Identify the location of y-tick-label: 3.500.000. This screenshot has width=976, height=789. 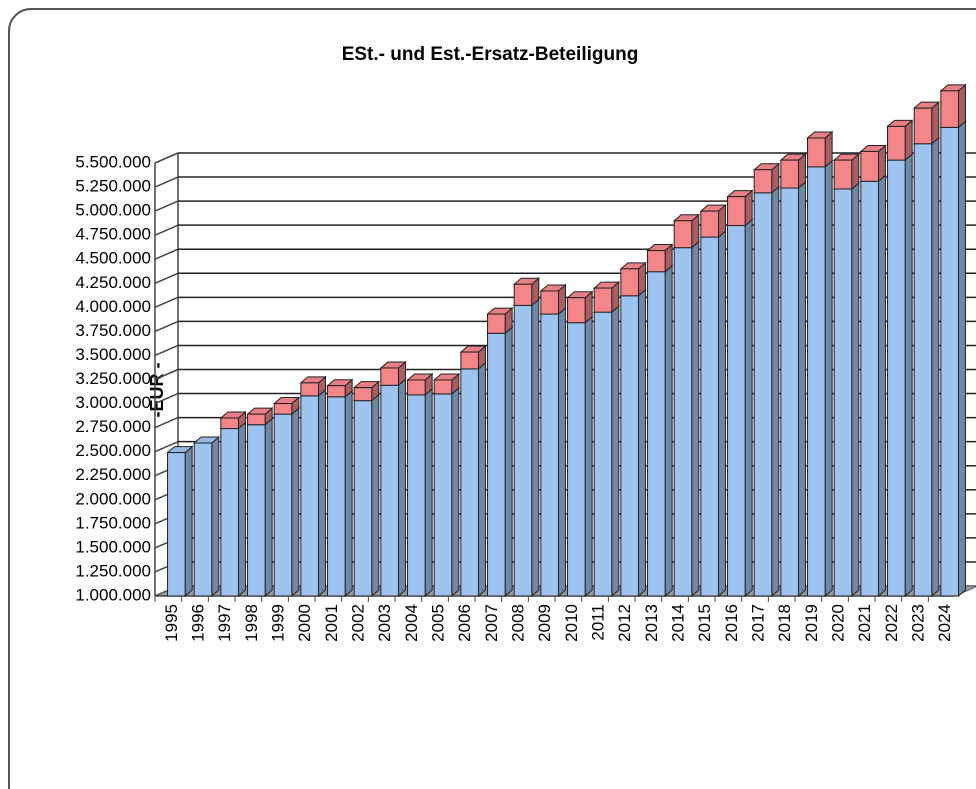
(113, 354).